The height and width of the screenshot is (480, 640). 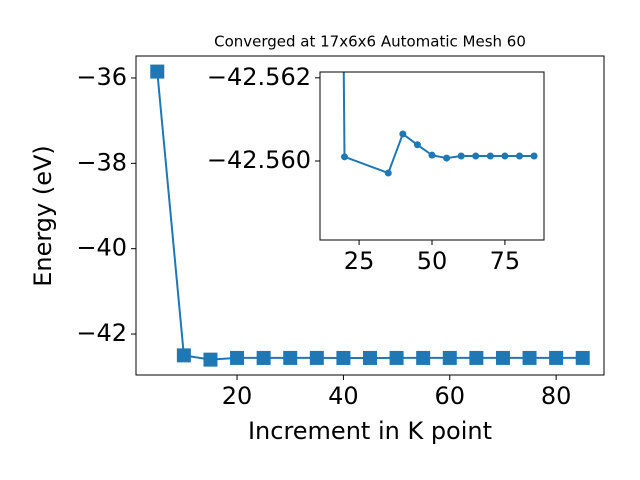 I want to click on x-tick-label: 20, so click(x=237, y=396).